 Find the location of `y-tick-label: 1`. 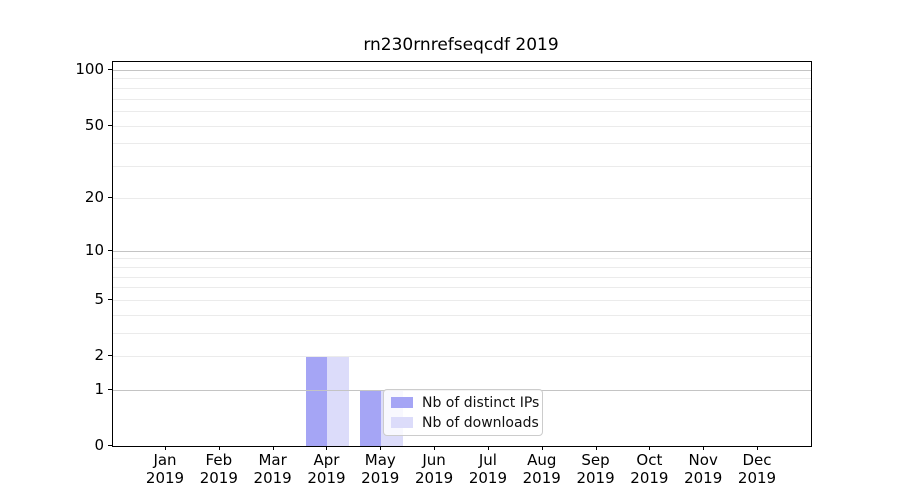

y-tick-label: 1 is located at coordinates (99, 388).